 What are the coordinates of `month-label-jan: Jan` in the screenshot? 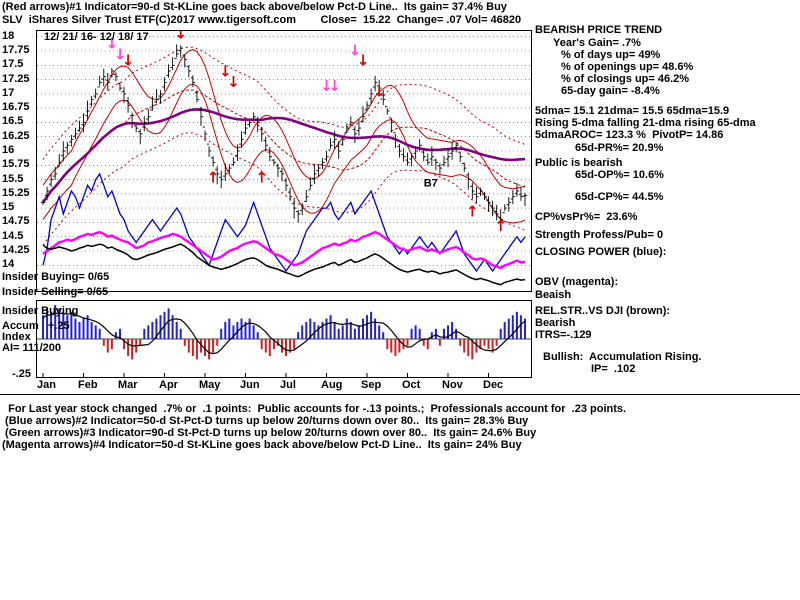 It's located at (46, 385).